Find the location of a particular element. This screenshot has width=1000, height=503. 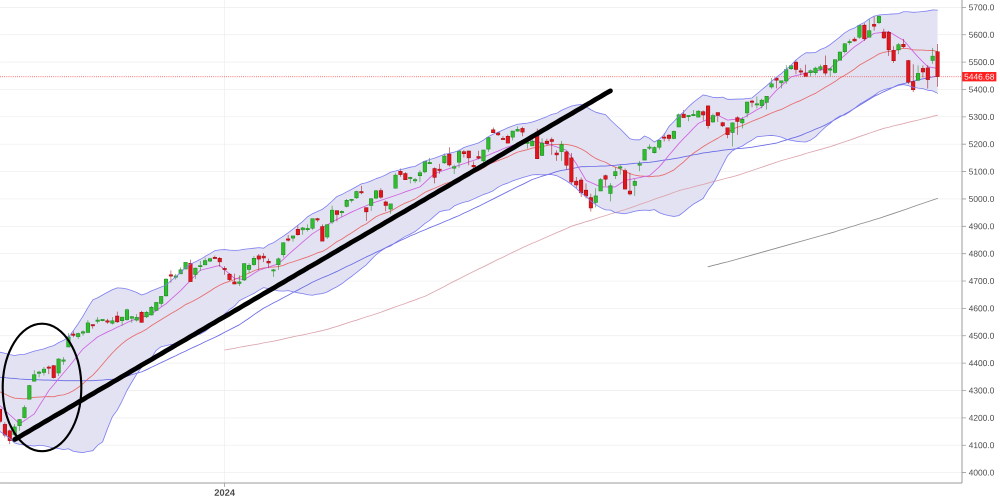

y-tick-label: 4200.0 is located at coordinates (981, 417).